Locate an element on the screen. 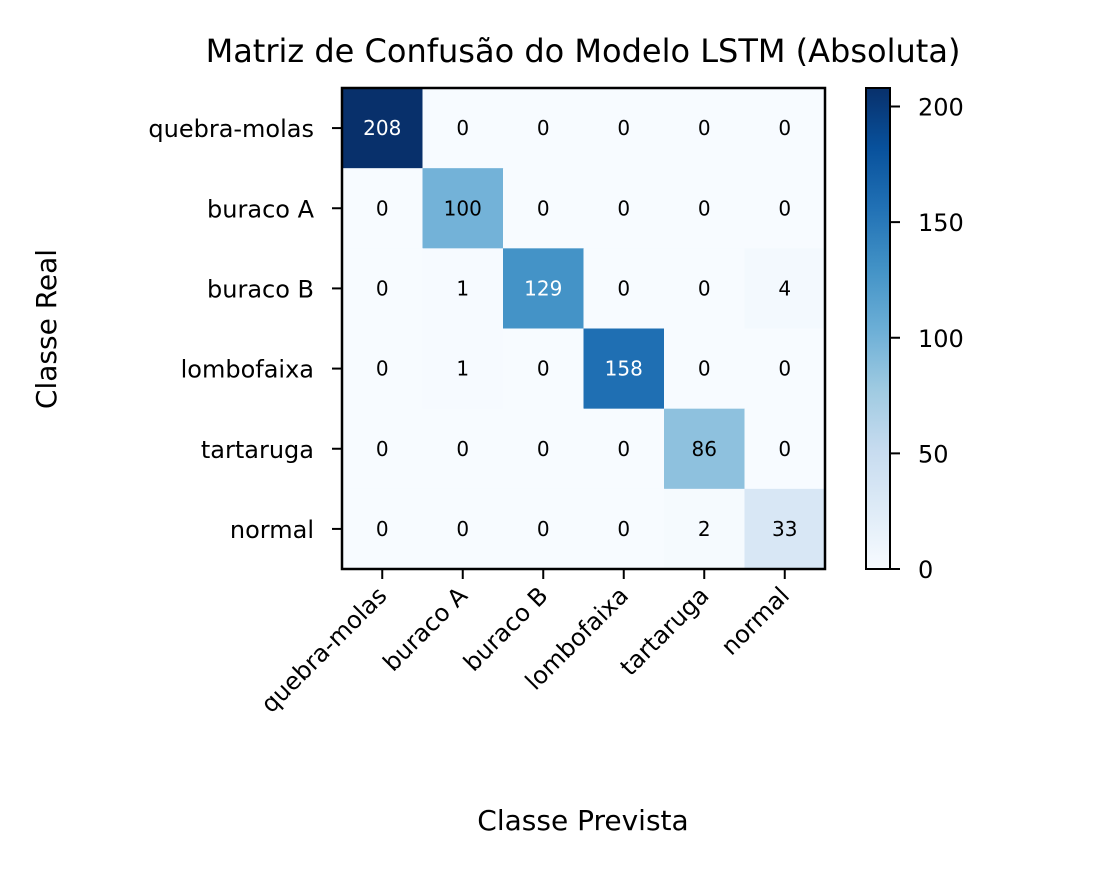  cell-value-label: 158 is located at coordinates (624, 369).